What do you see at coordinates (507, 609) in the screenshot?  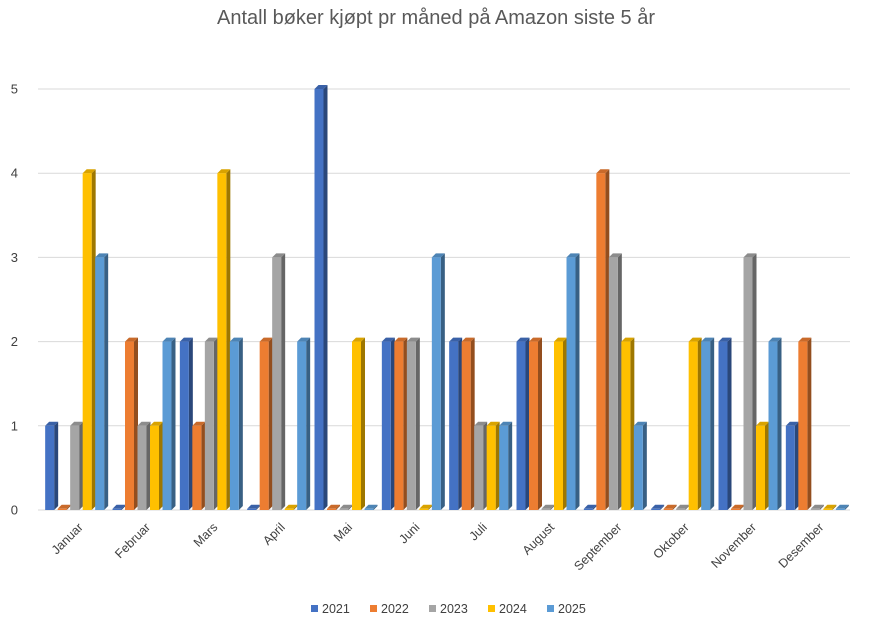 I see `legend-item-2024: 2024` at bounding box center [507, 609].